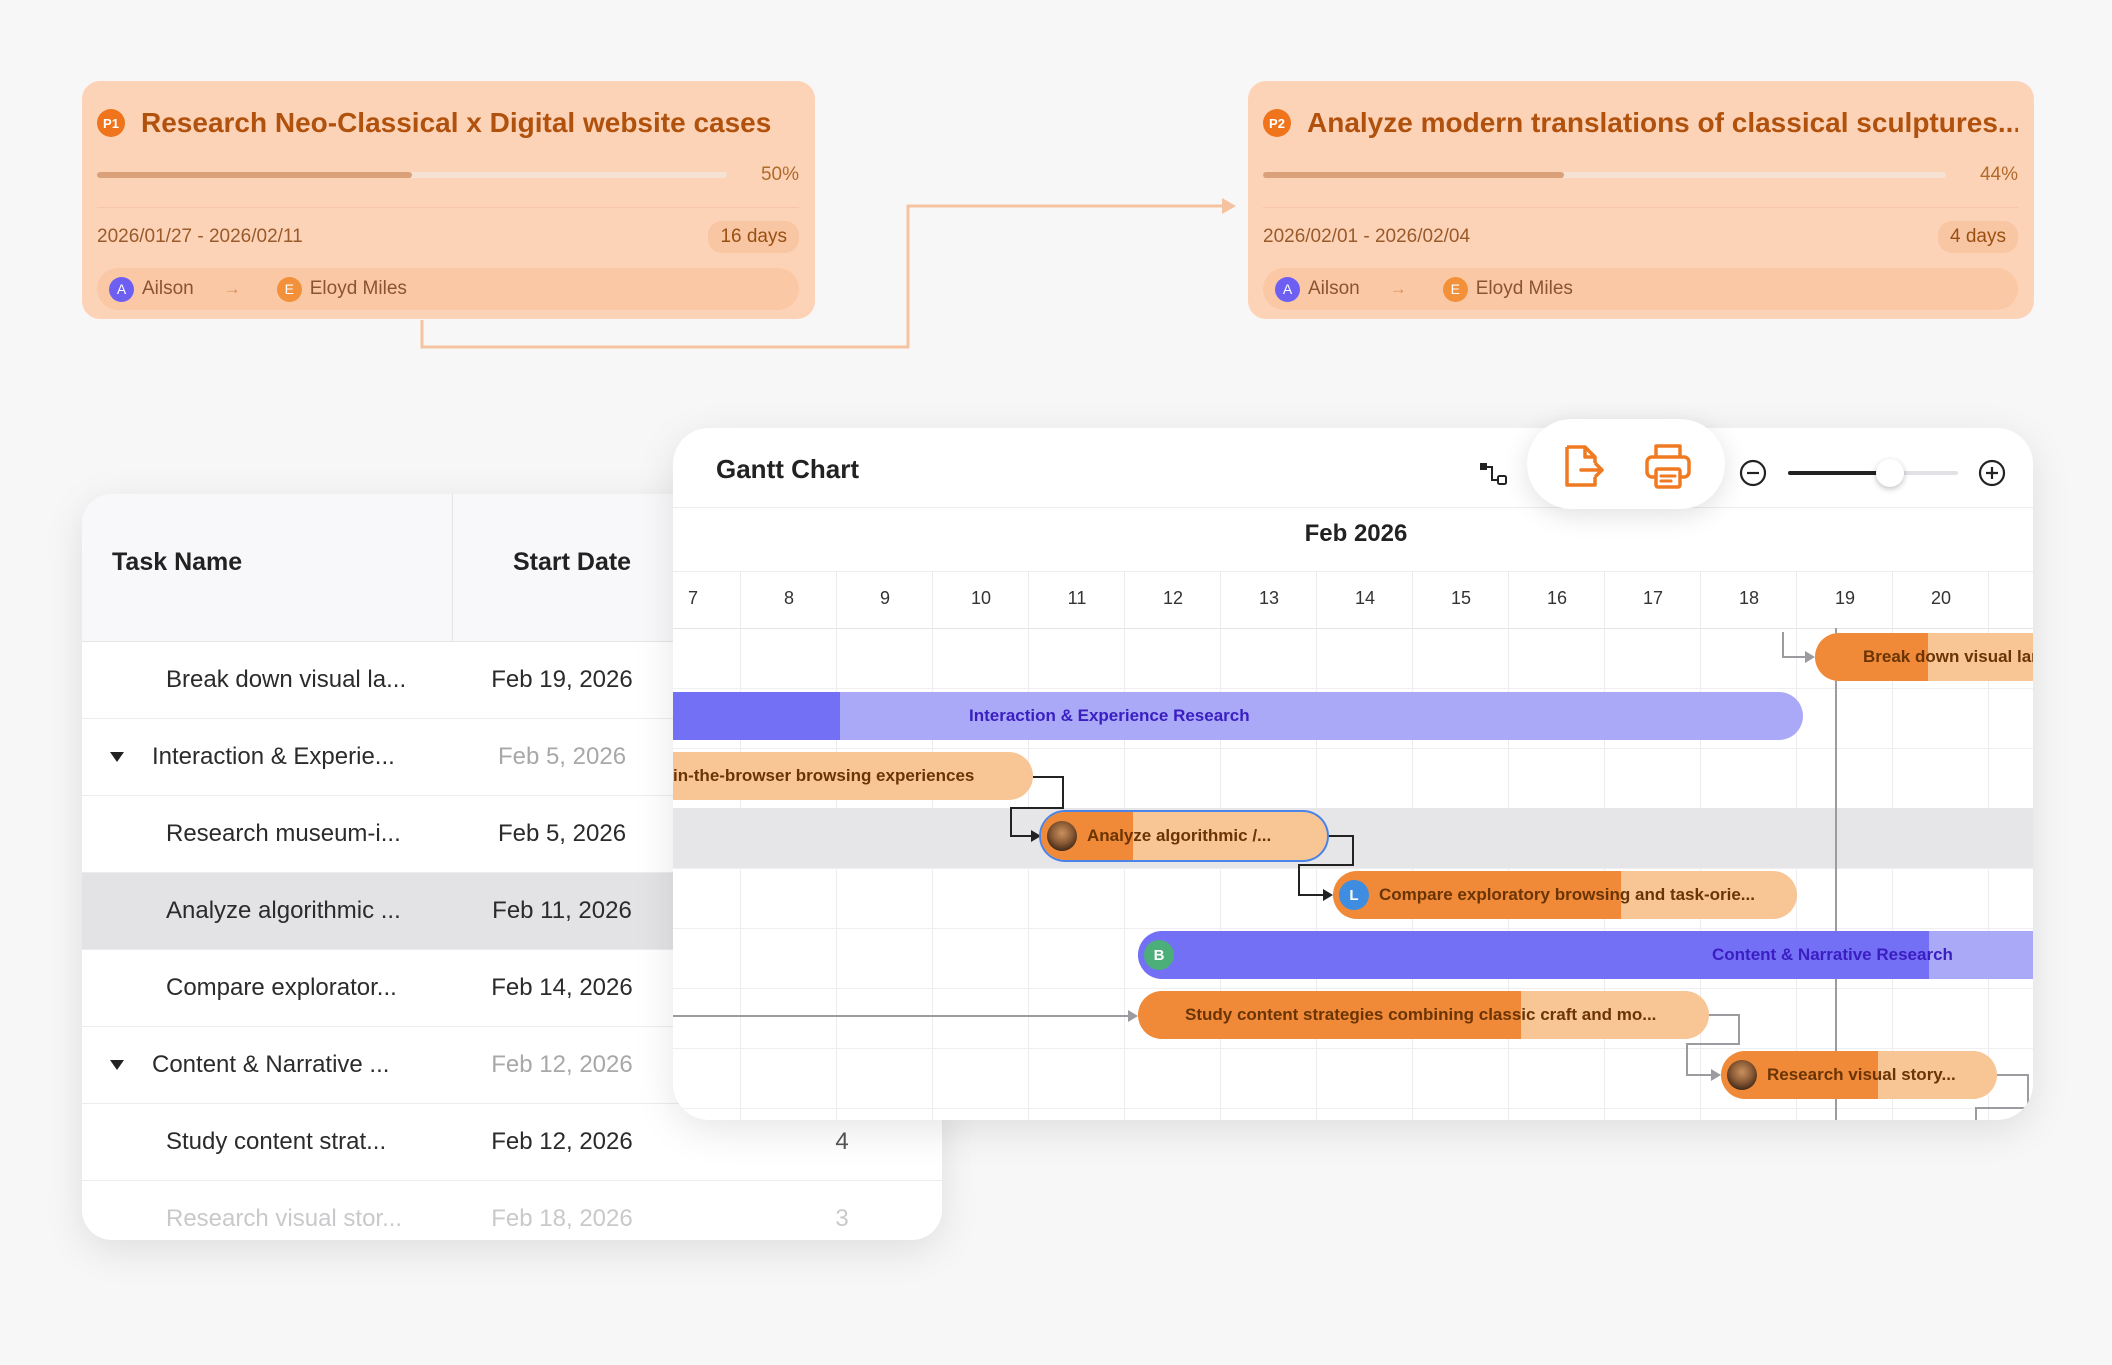 The height and width of the screenshot is (1365, 2112). What do you see at coordinates (1356, 533) in the screenshot?
I see `month-label: Feb 2026` at bounding box center [1356, 533].